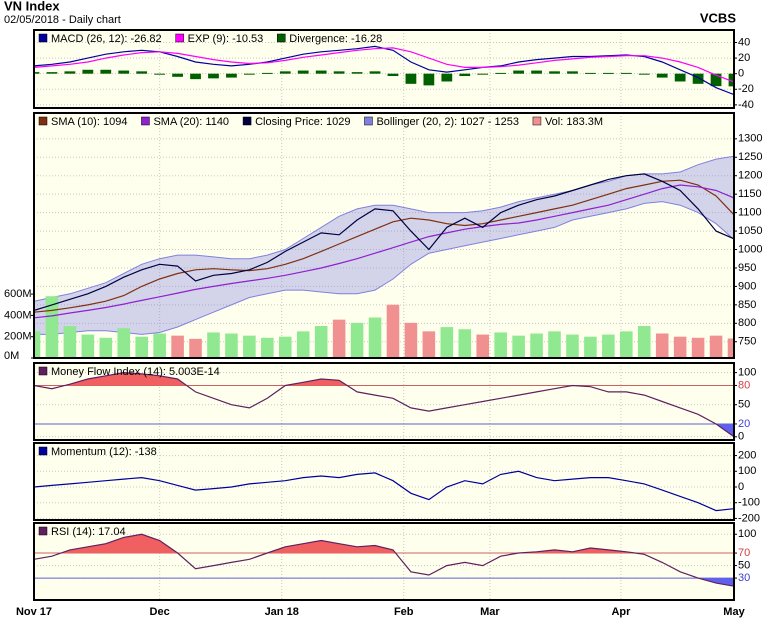 This screenshot has height=630, width=768. Describe the element at coordinates (62, 20) in the screenshot. I see `chart-subtitle: 02/05/2018 - Daily chart` at that location.